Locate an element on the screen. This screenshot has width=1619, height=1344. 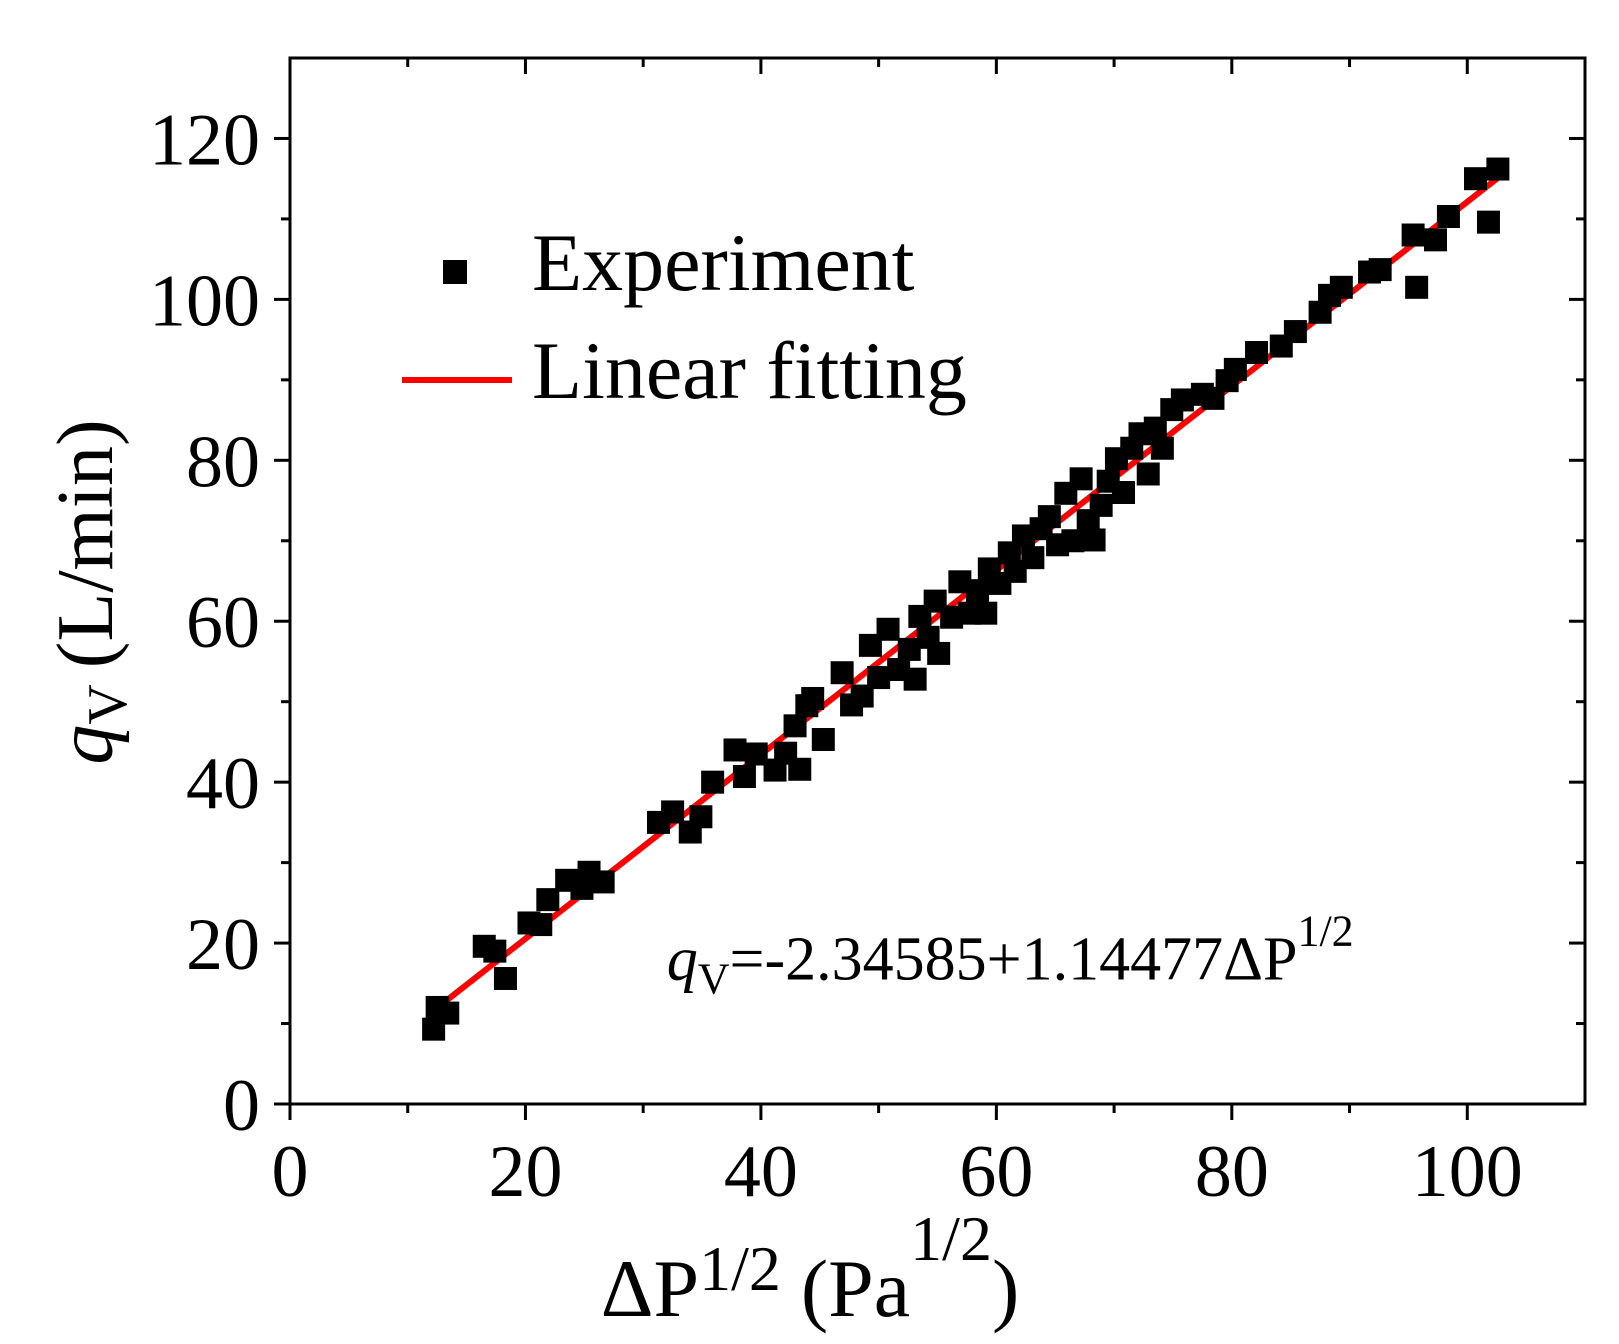
y-tick-label: 80 is located at coordinates (223, 462).